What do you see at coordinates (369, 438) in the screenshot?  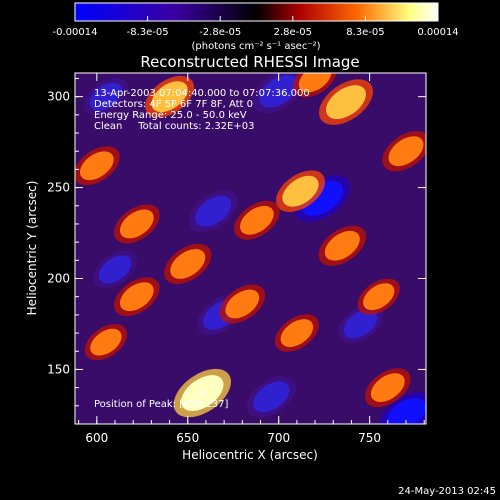 I see `x-tick-label: 750` at bounding box center [369, 438].